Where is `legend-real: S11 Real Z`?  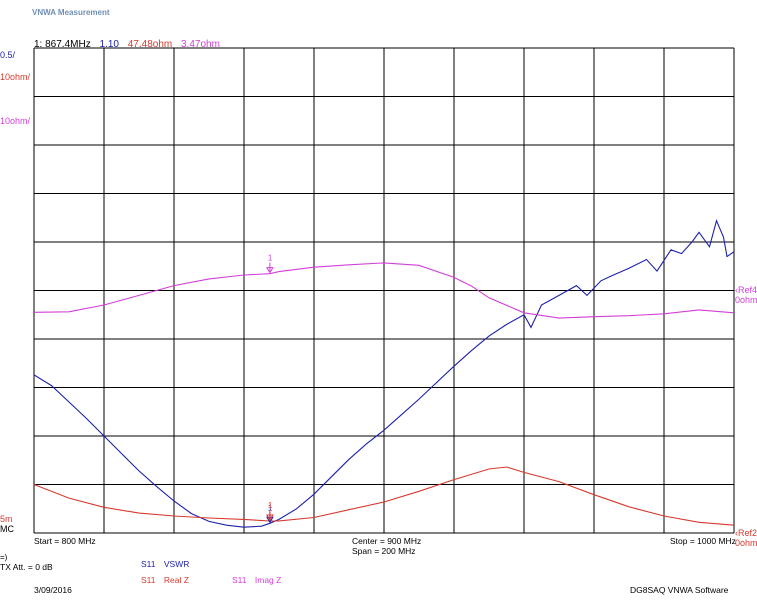
legend-real: S11 Real Z is located at coordinates (165, 580).